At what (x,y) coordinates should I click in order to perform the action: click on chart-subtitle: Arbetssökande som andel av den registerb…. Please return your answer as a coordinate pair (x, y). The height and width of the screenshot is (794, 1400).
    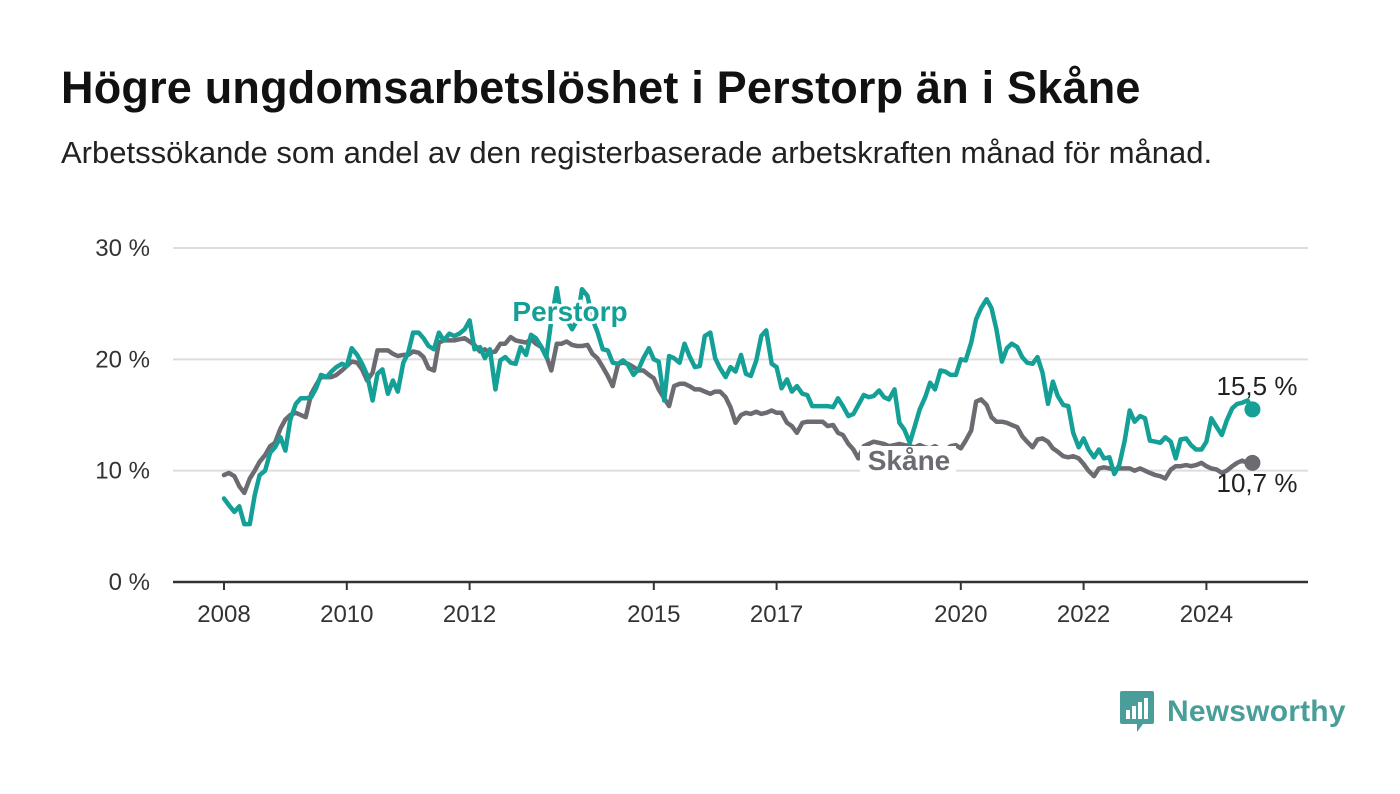
    Looking at the image, I should click on (637, 152).